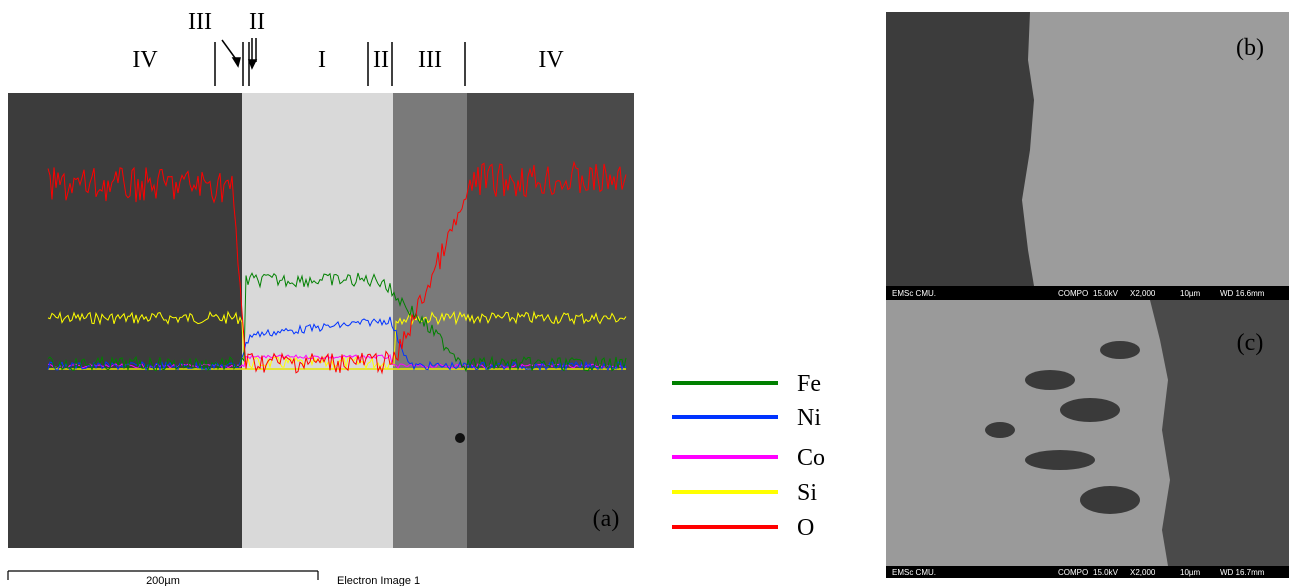 Image resolution: width=1302 pixels, height=586 pixels. I want to click on panel-label: (a), so click(606, 519).